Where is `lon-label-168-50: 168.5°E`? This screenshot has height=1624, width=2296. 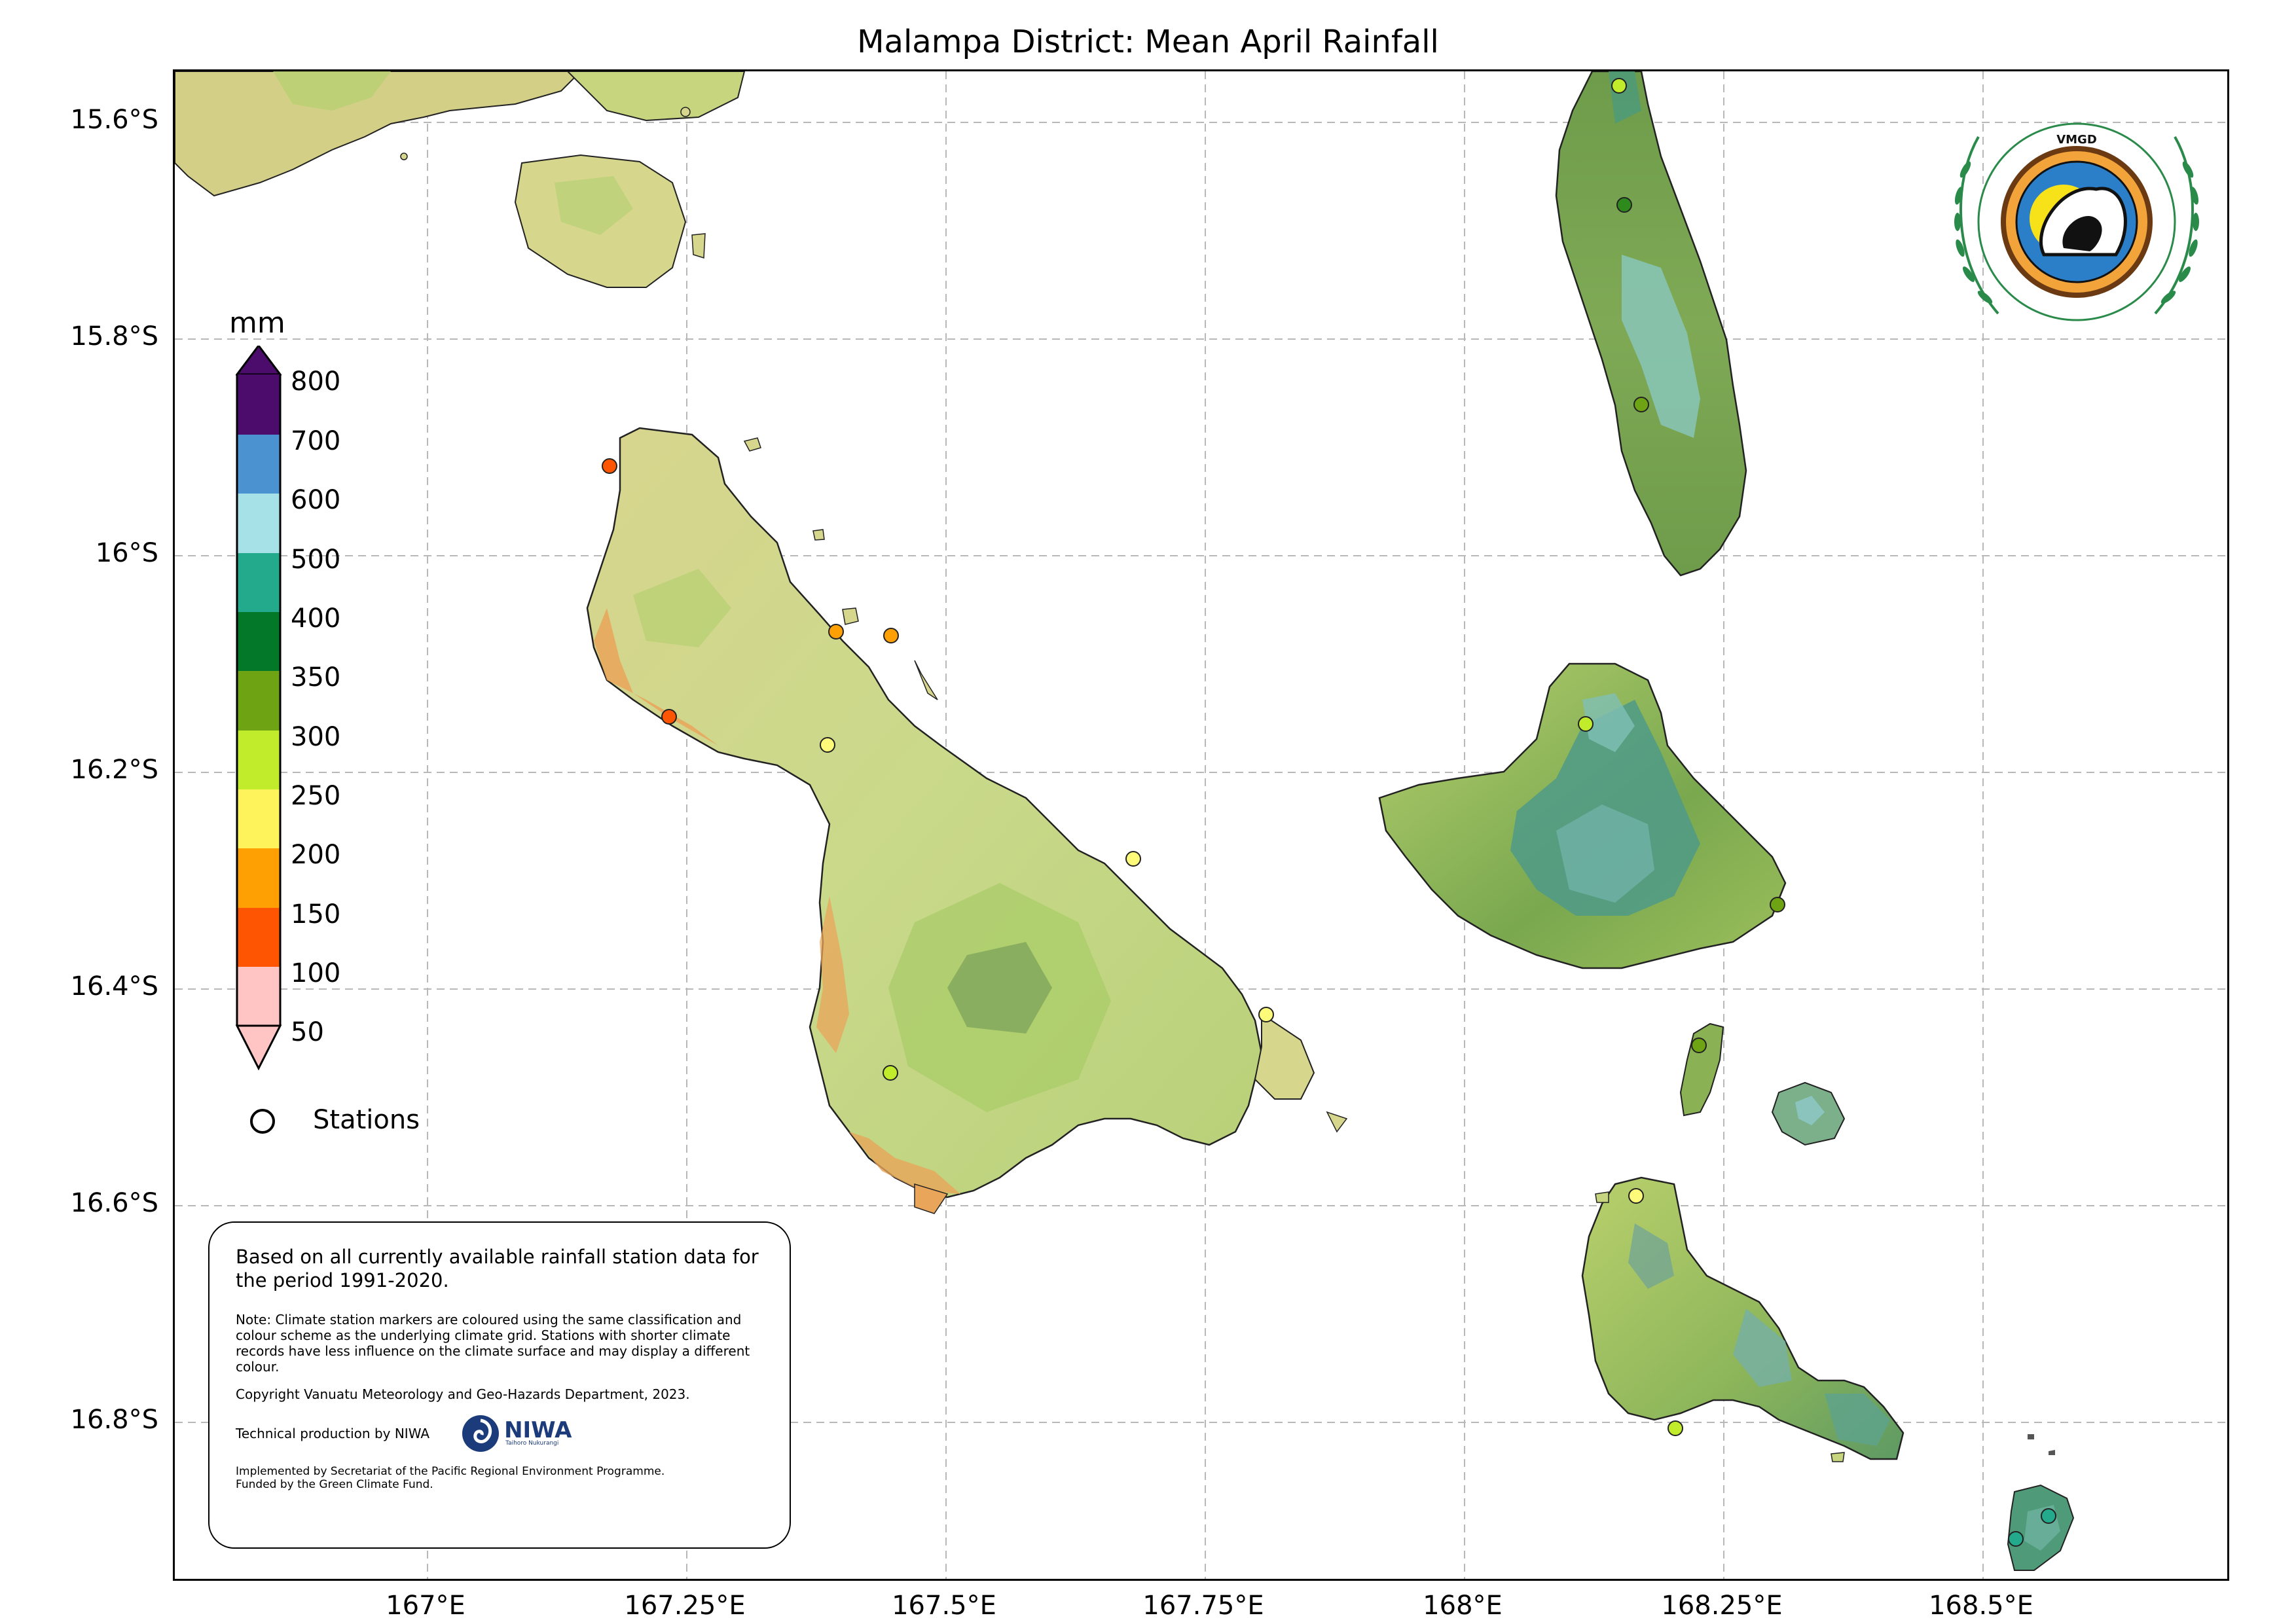
lon-label-168-50: 168.5°E is located at coordinates (1981, 1606).